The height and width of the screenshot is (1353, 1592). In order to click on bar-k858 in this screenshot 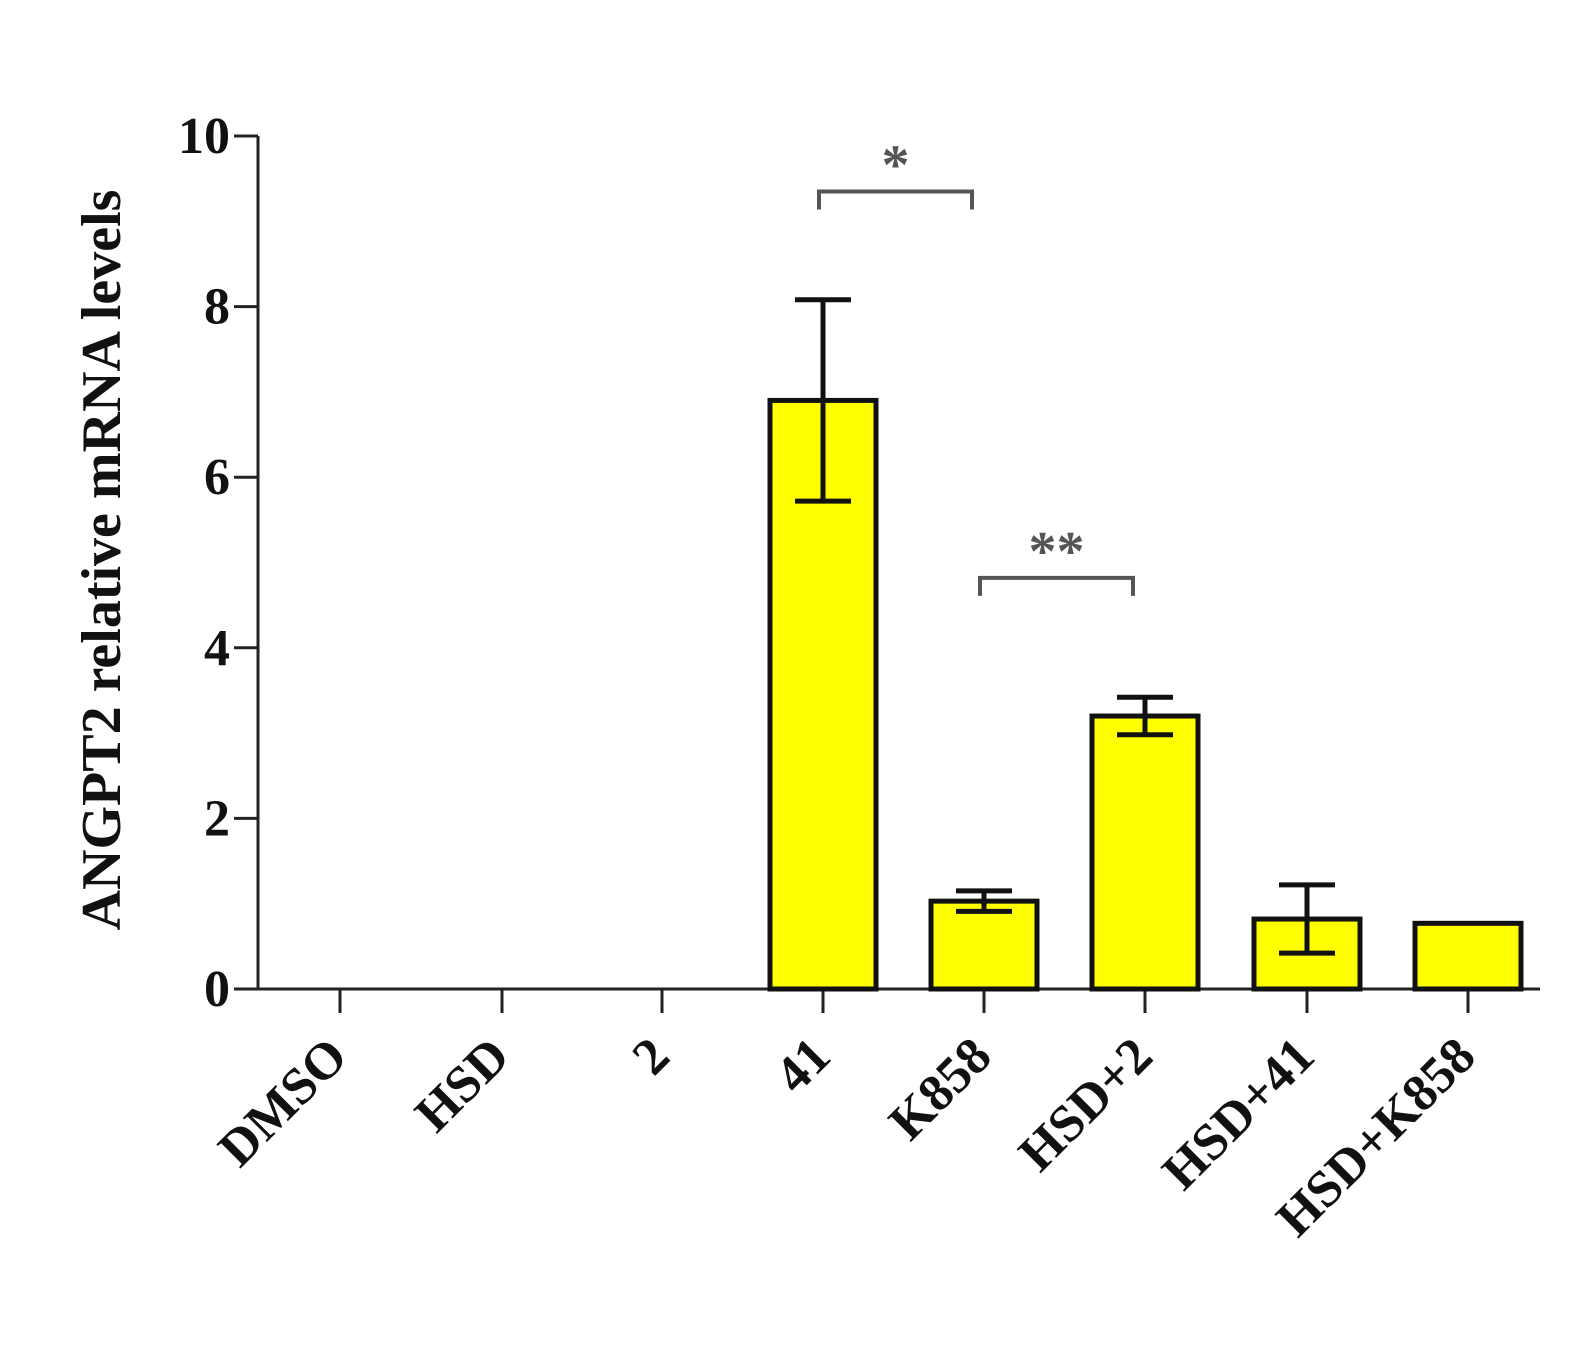, I will do `click(984, 945)`.